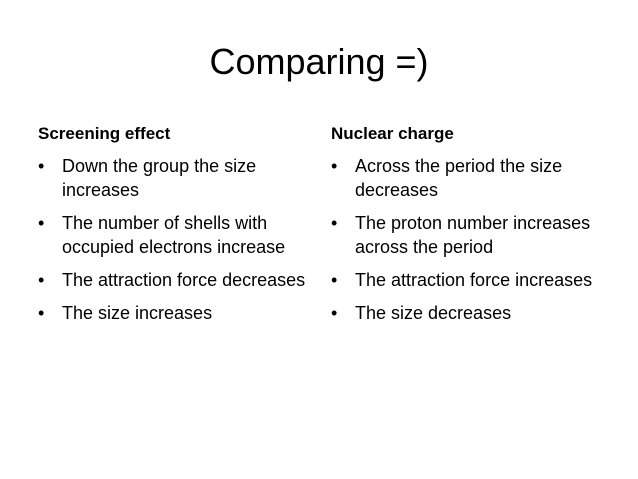  I want to click on slide-title: Comparing =), so click(319, 61).